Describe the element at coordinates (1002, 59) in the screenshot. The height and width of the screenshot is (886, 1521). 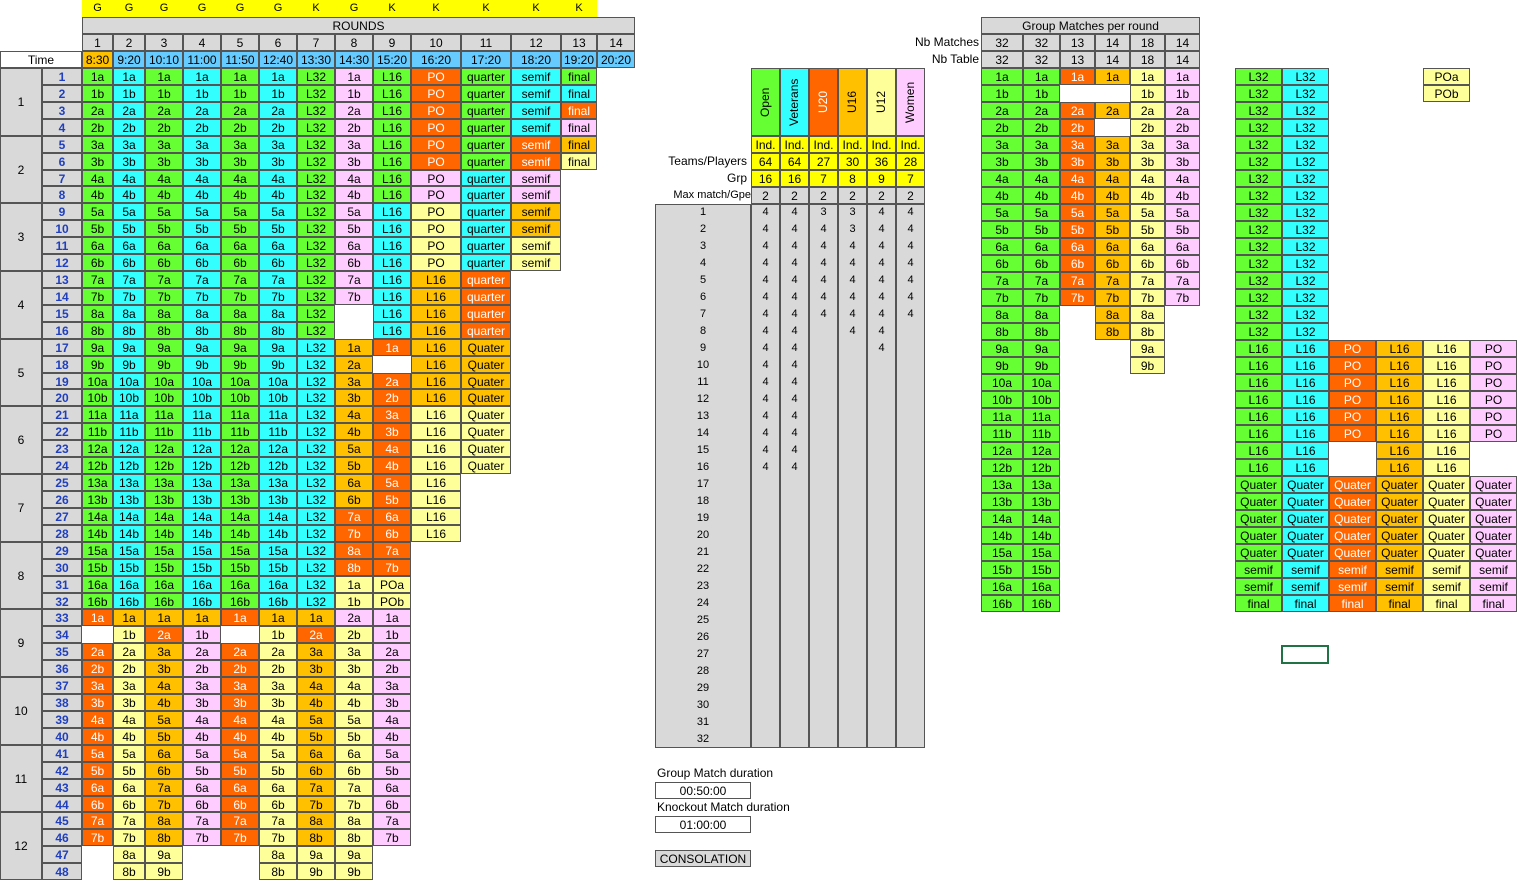
I see `nb-table-value: 32` at that location.